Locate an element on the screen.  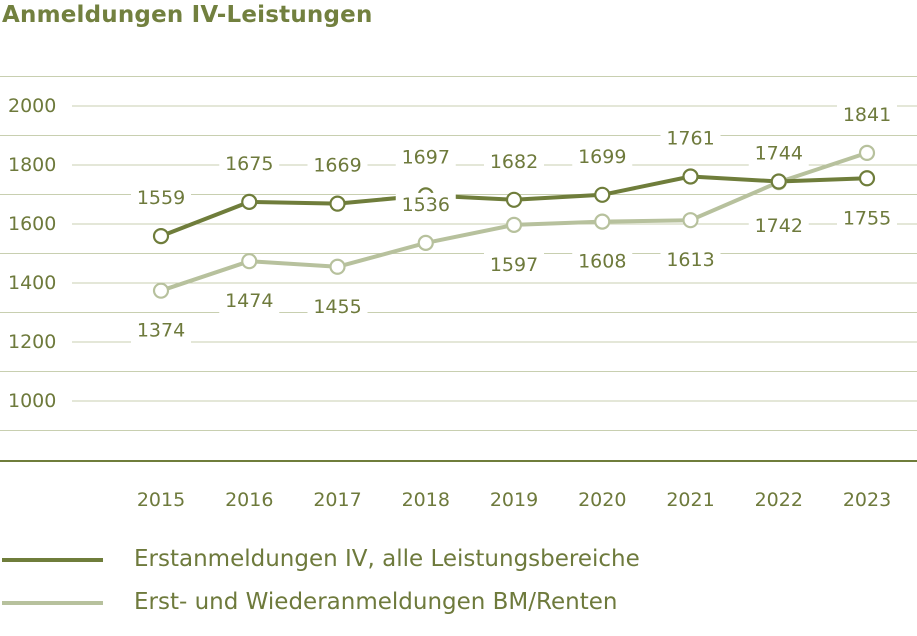
data-label: 1559 is located at coordinates (161, 198).